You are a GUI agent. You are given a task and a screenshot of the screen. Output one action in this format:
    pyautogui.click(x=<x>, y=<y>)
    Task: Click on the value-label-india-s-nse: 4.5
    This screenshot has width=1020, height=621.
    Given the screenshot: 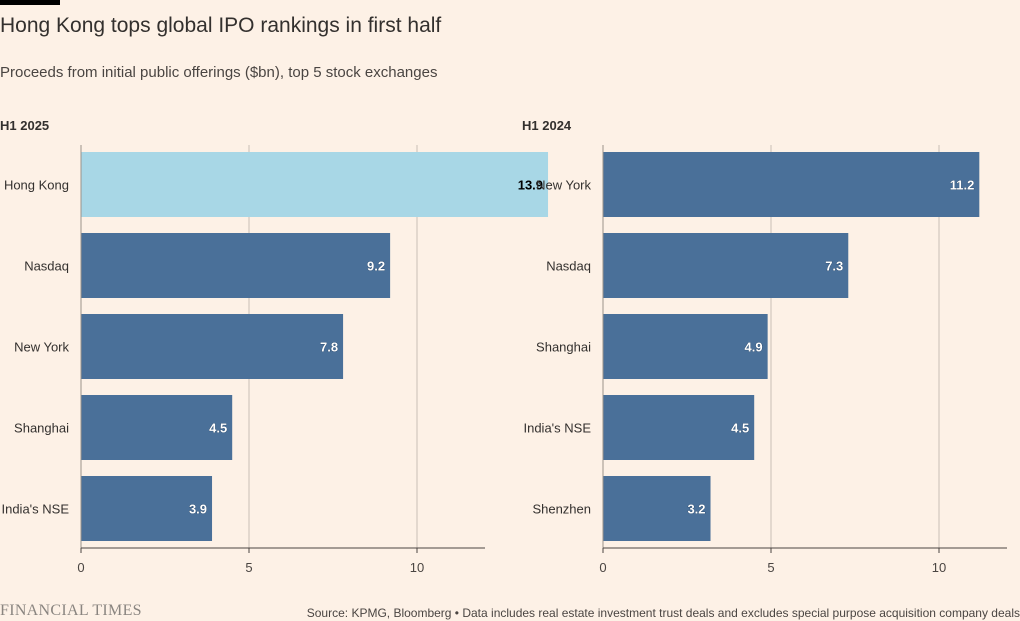 What is the action you would take?
    pyautogui.click(x=740, y=428)
    